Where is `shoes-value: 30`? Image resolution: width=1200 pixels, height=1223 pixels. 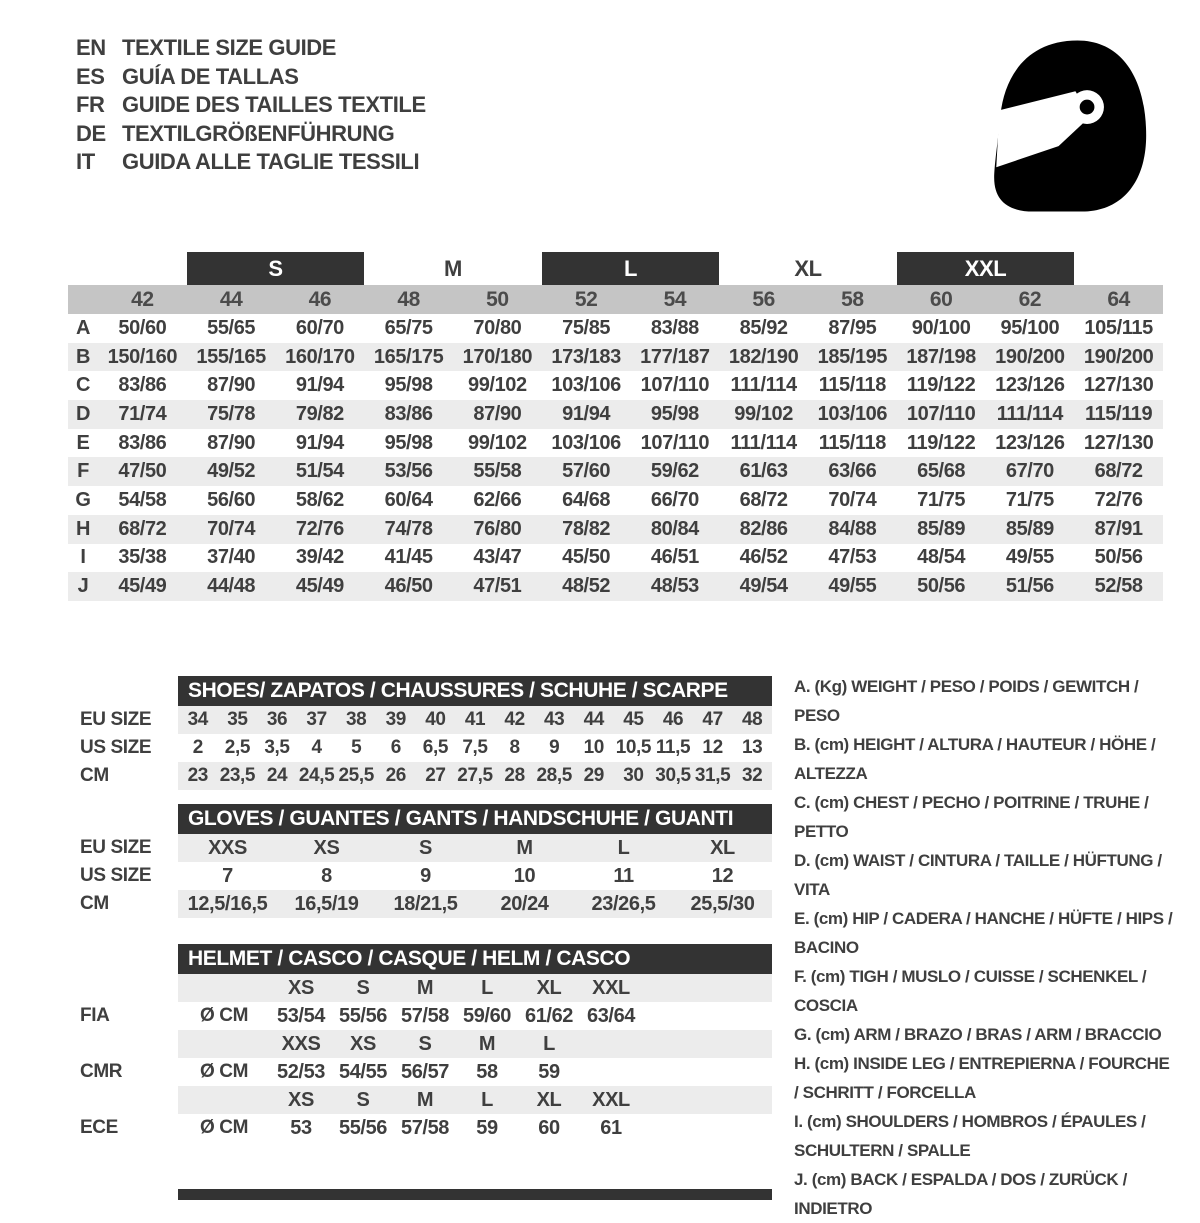
shoes-value: 30 is located at coordinates (633, 775).